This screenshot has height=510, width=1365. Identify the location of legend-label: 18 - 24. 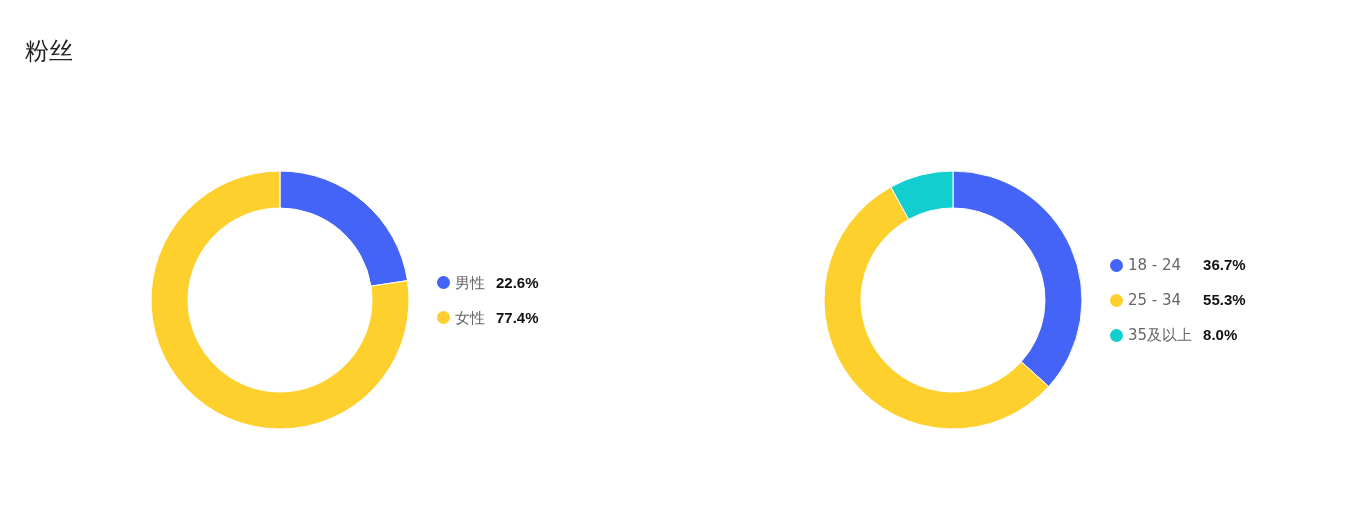
(1155, 265).